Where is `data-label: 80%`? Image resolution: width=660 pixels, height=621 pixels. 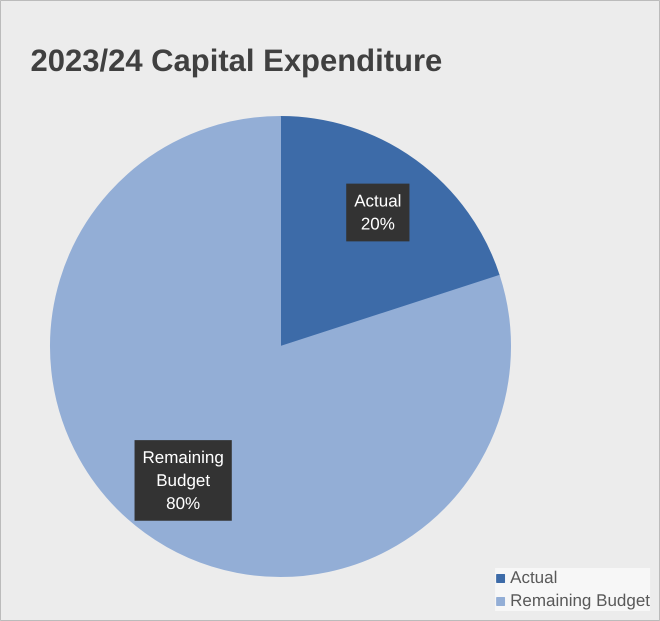
data-label: 80% is located at coordinates (183, 503).